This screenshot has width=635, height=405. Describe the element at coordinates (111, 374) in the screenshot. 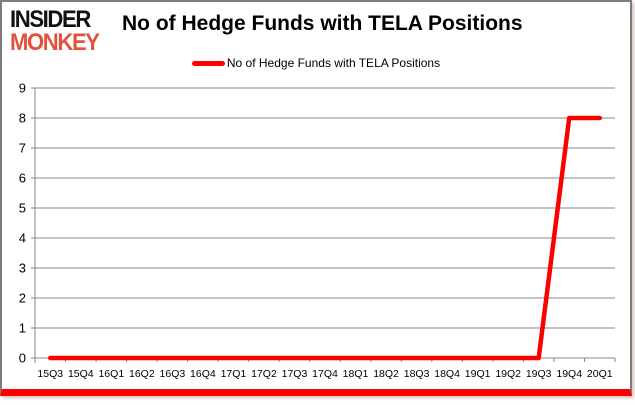

I see `x-tick-label: 16Q1` at that location.